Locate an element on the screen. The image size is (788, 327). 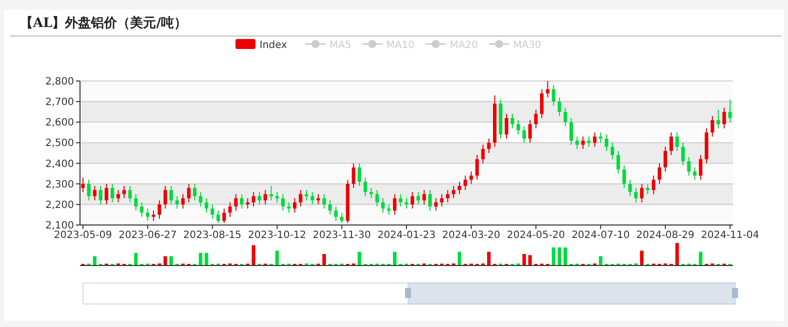
chart-title: 【AL】外盘铝价（美元/吨） is located at coordinates (103, 23).